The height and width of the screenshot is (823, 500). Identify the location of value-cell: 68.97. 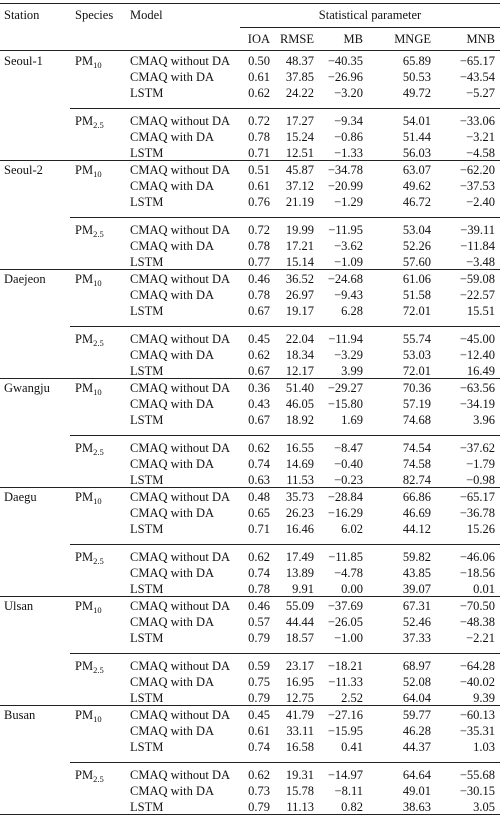
(416, 666).